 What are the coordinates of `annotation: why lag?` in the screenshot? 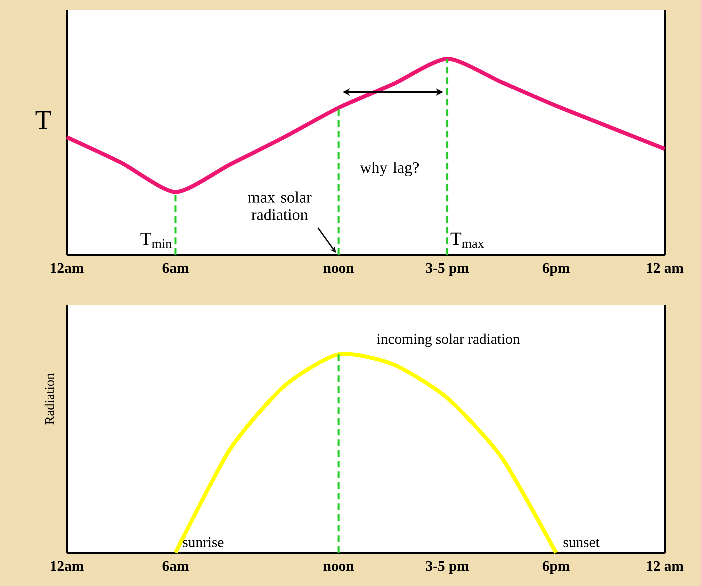 It's located at (390, 169).